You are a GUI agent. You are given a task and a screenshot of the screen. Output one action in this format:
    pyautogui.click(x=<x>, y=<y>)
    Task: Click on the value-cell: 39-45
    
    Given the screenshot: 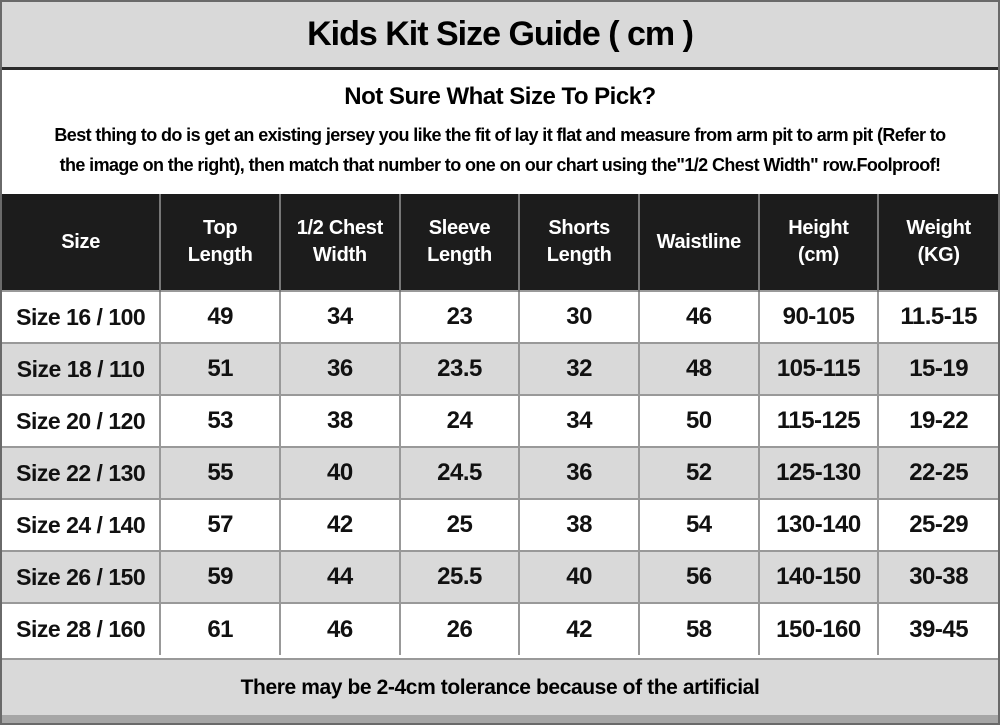 What is the action you would take?
    pyautogui.click(x=937, y=628)
    